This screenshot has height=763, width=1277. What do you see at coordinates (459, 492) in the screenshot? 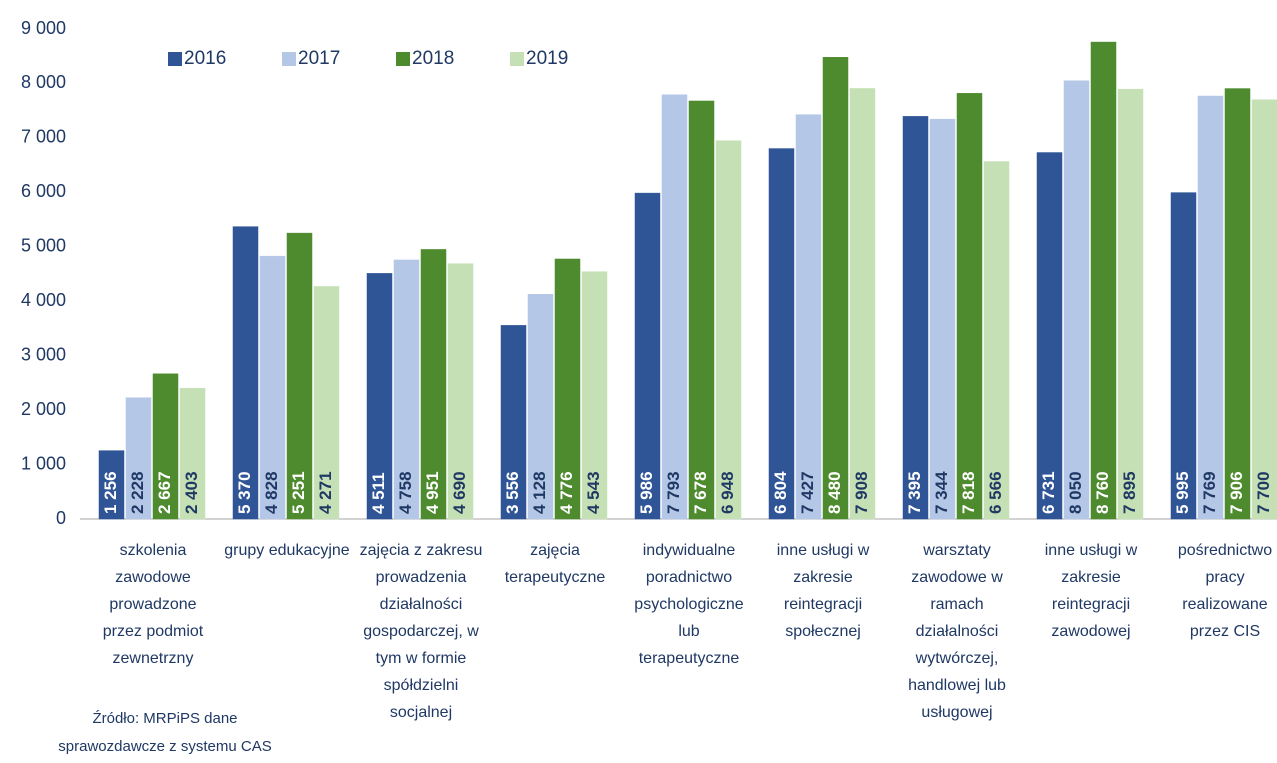
I see `value-label: 4 690` at bounding box center [459, 492].